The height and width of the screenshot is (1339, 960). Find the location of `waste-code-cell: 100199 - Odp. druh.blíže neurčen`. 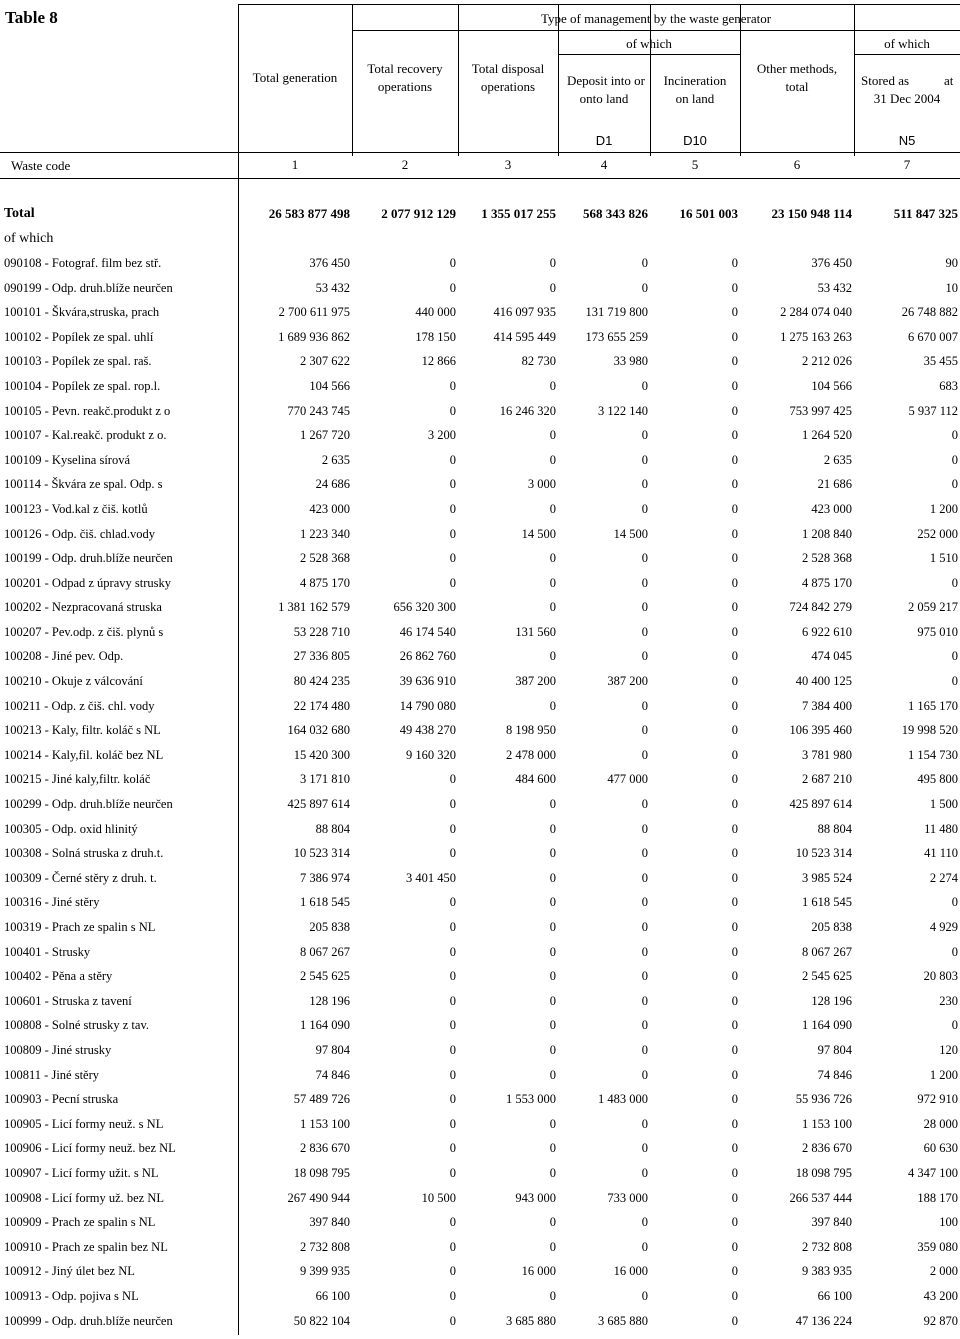

waste-code-cell: 100199 - Odp. druh.blíže neurčen is located at coordinates (88, 558).